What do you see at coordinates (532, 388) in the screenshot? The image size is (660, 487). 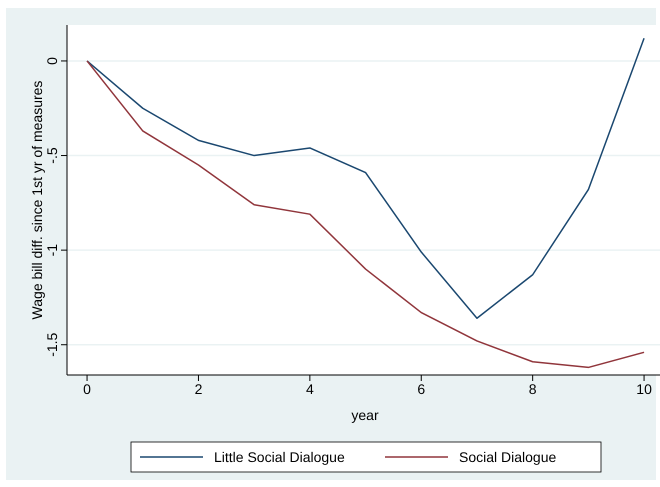 I see `x-tick-label: 8` at bounding box center [532, 388].